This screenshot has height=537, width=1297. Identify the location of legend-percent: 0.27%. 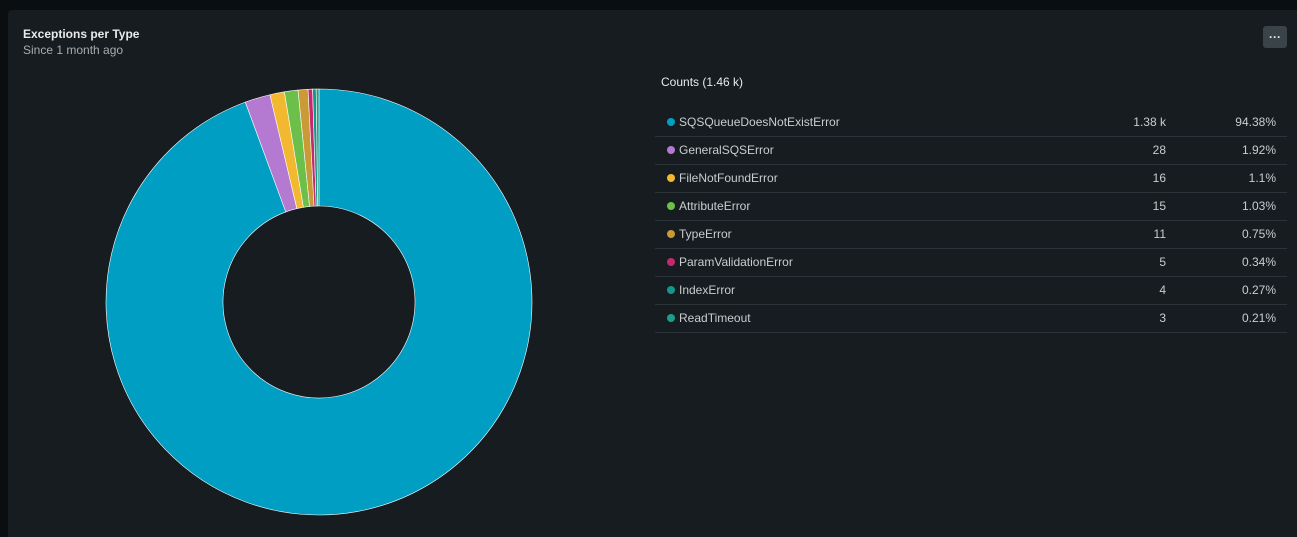
(1258, 290).